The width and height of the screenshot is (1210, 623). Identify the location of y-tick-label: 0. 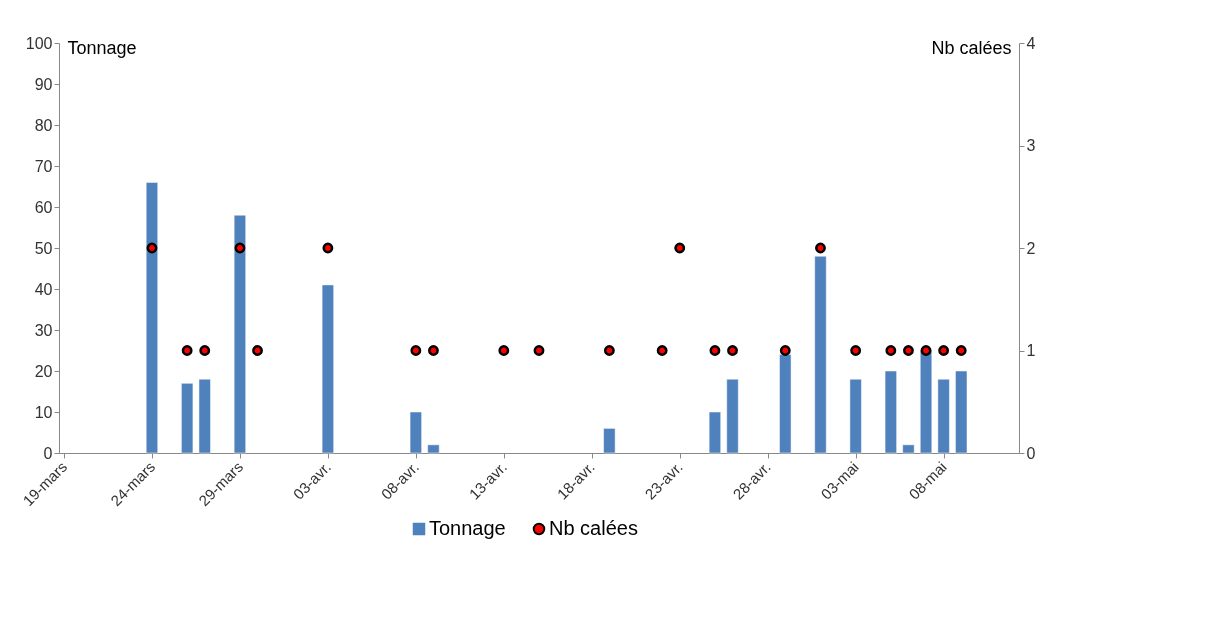
(48, 453).